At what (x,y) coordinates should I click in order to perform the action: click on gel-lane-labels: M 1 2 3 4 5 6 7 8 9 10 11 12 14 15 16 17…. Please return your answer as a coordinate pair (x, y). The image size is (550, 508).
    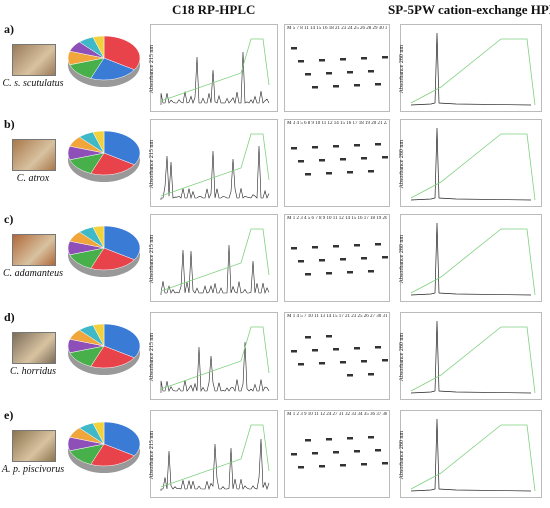
    Looking at the image, I should click on (337, 218).